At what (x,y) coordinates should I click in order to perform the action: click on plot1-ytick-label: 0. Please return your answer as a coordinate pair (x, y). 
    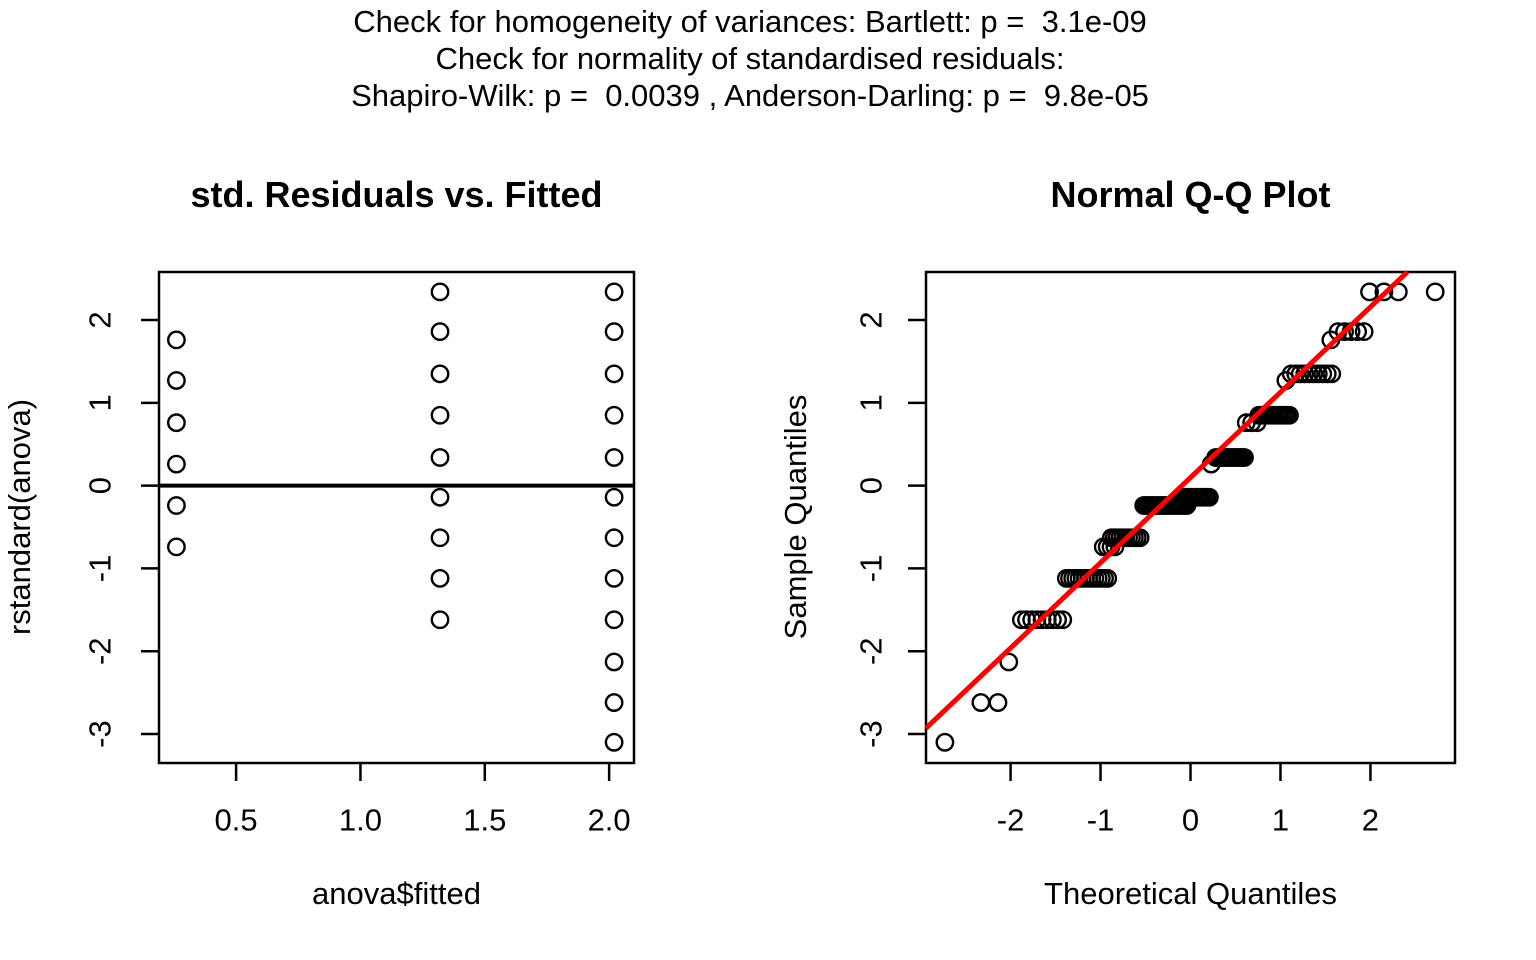
    Looking at the image, I should click on (100, 485).